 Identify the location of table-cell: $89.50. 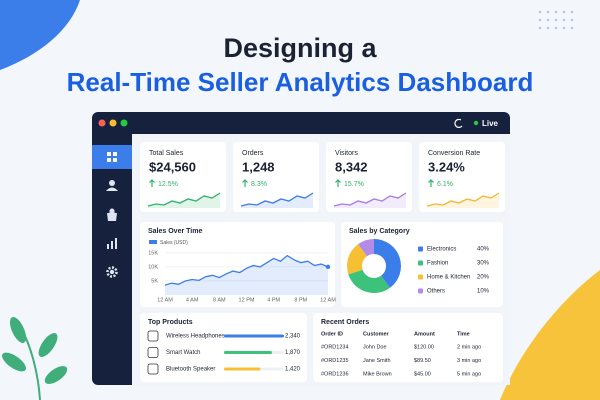
(422, 361).